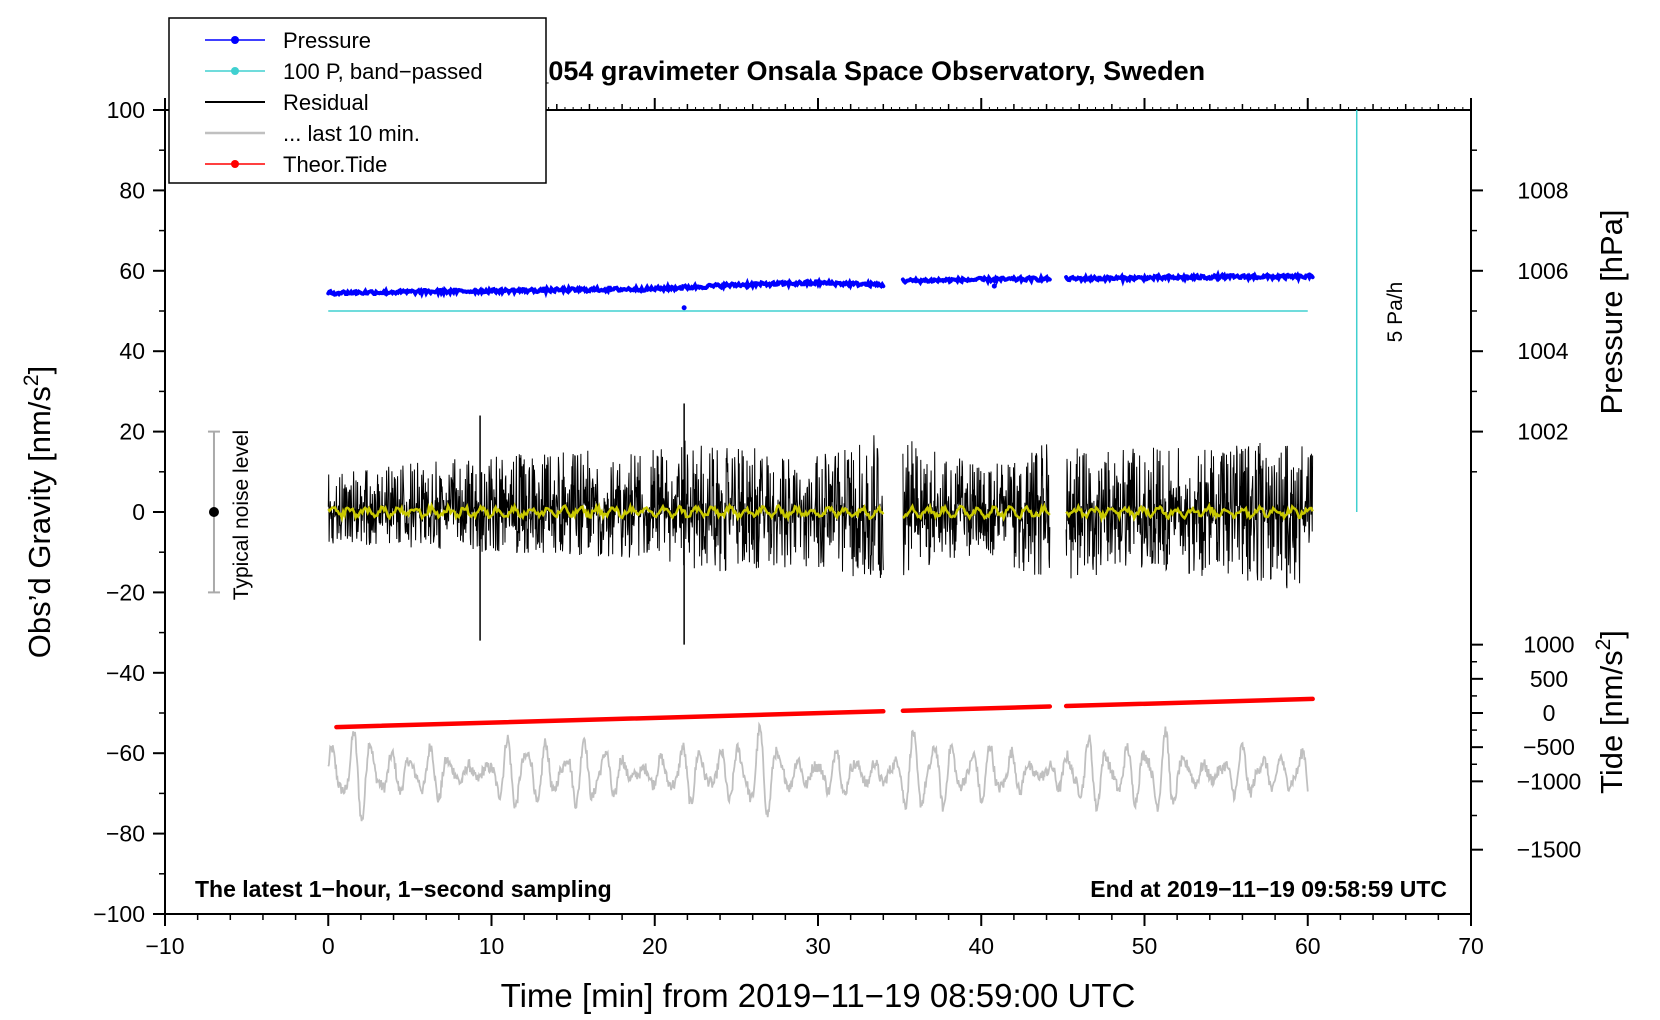 The image size is (1660, 1020). Describe the element at coordinates (125, 753) in the screenshot. I see `y-tick-label: −60` at that location.